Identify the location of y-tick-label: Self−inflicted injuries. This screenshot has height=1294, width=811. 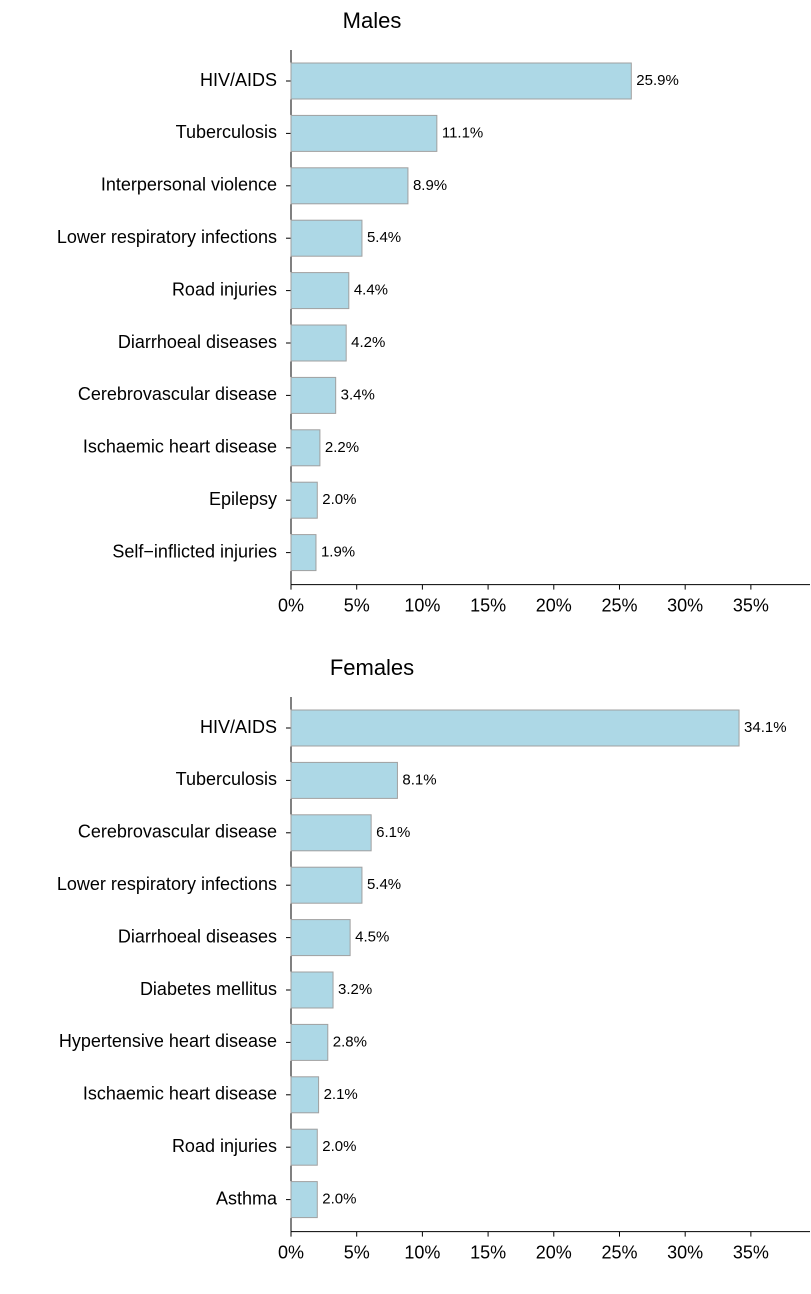
(194, 551).